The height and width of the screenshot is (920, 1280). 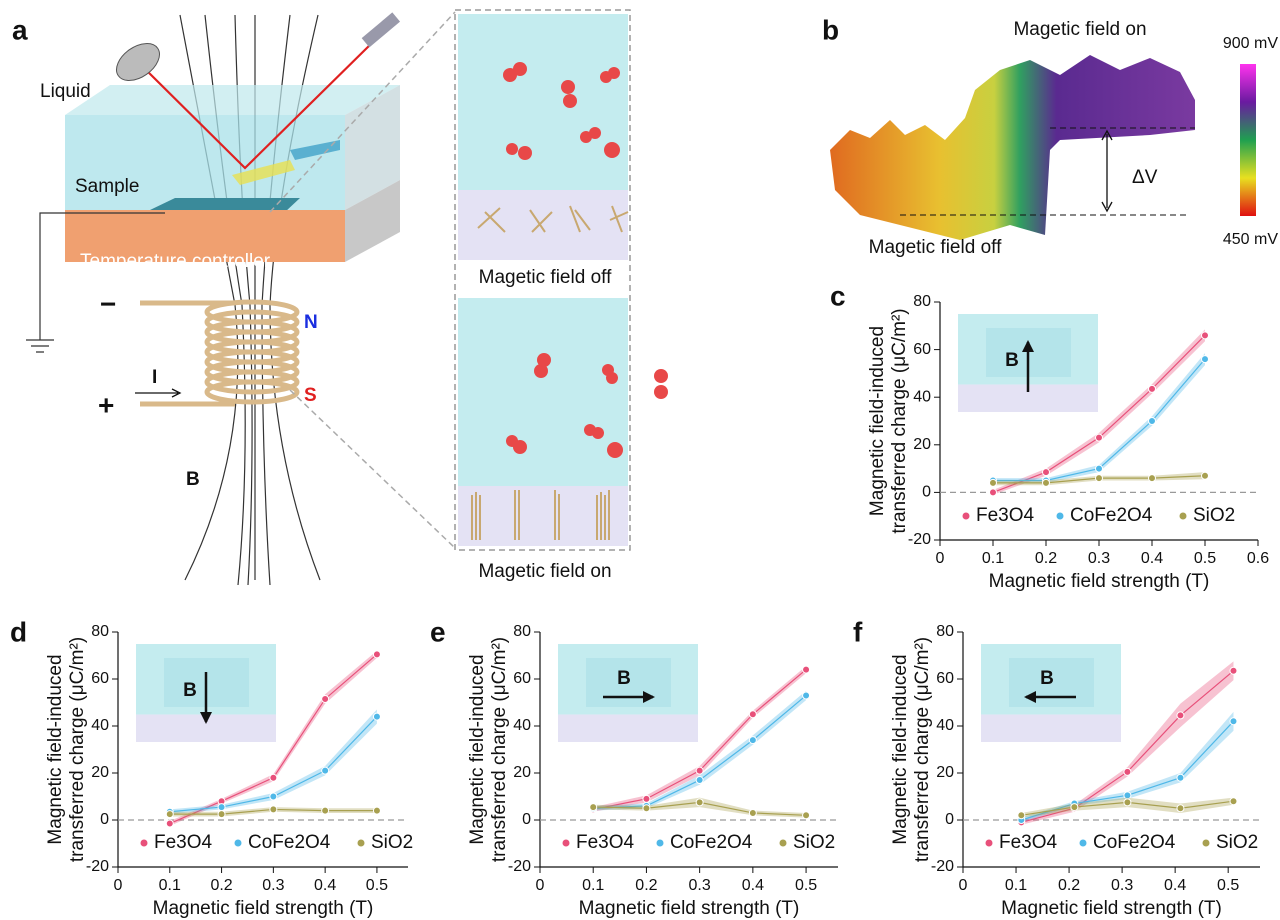 What do you see at coordinates (545, 277) in the screenshot?
I see `label: Magetic field off` at bounding box center [545, 277].